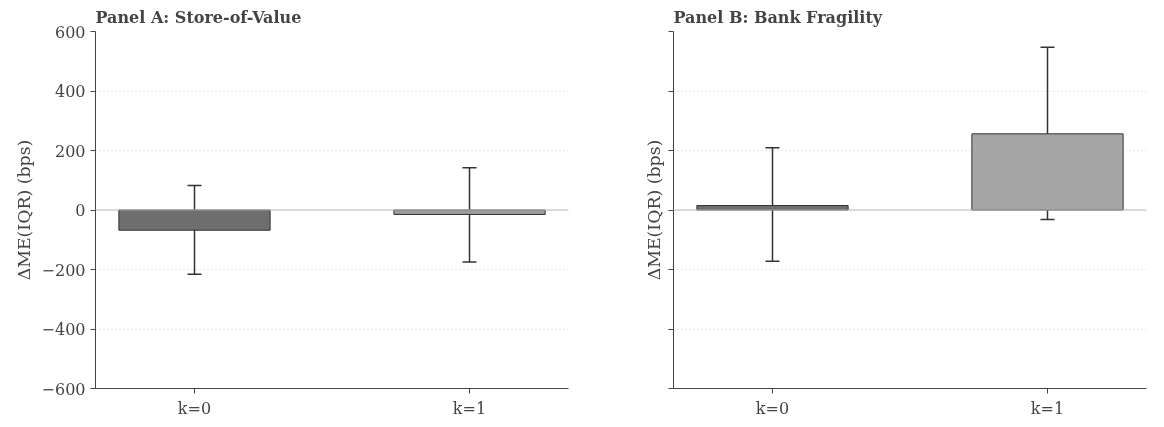  I want to click on y-tick-label: −200, so click(63, 270).